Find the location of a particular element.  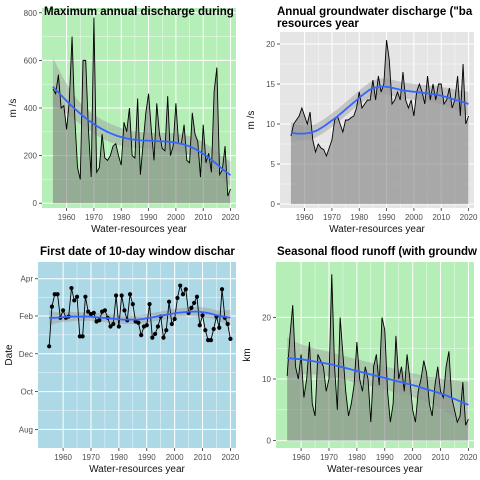

chart-title: First date of 10-day window dischar is located at coordinates (137, 252).